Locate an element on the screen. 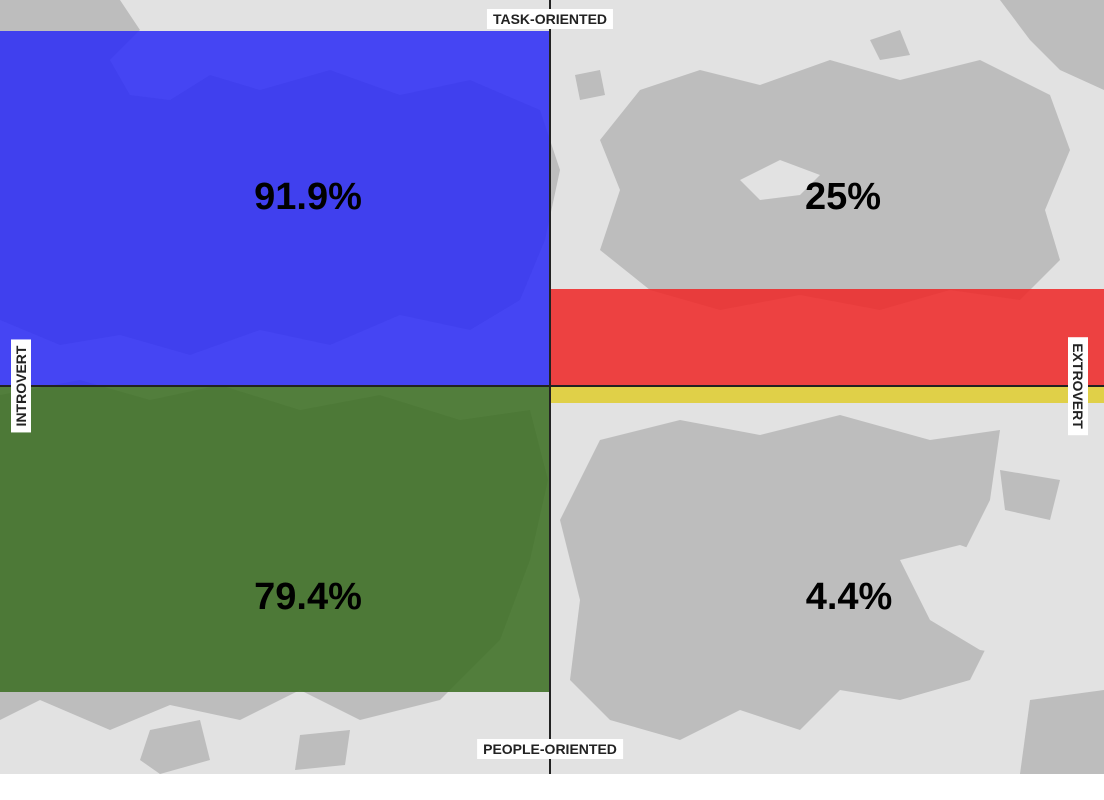  vertical-axis-line is located at coordinates (550, 387).